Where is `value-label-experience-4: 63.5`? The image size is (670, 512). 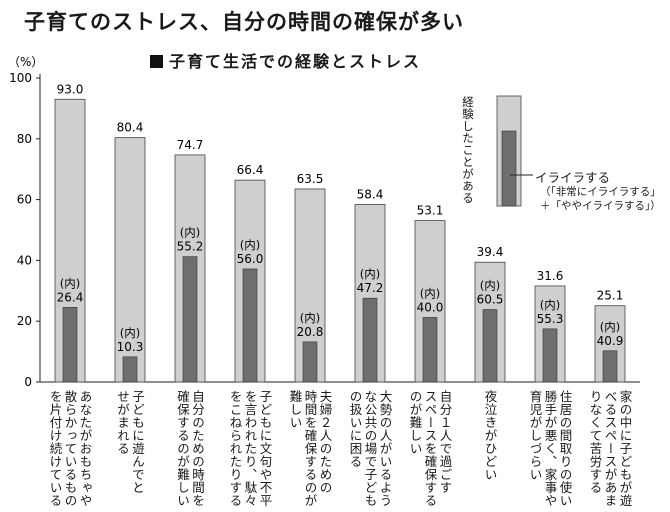
value-label-experience-4: 63.5 is located at coordinates (310, 179).